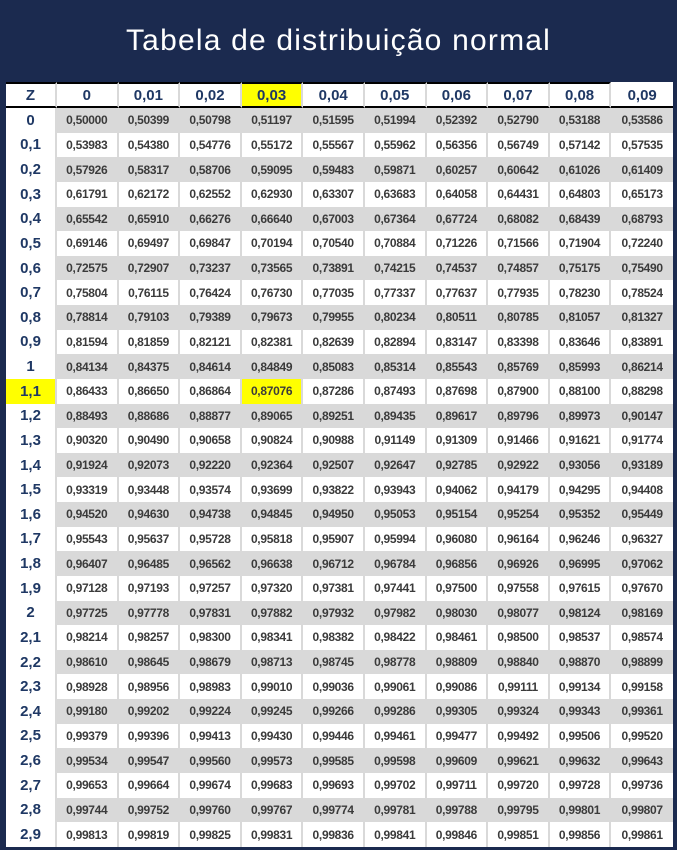 This screenshot has height=850, width=677. I want to click on z-value-cell: 0,98745, so click(334, 662).